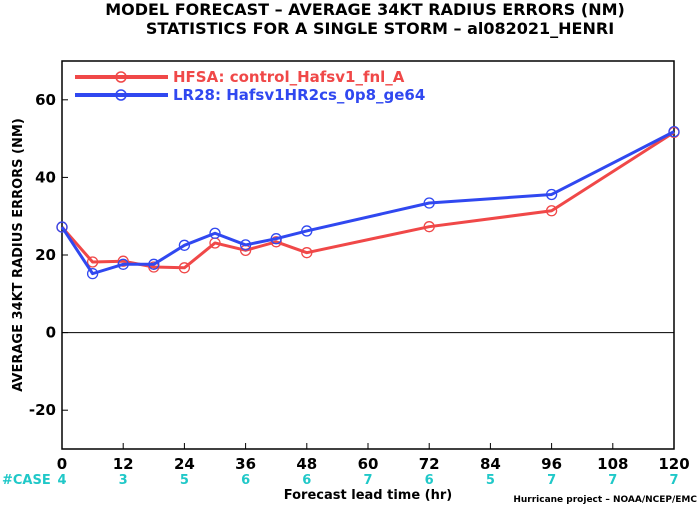  What do you see at coordinates (62, 464) in the screenshot?
I see `x-tick-label: 0` at bounding box center [62, 464].